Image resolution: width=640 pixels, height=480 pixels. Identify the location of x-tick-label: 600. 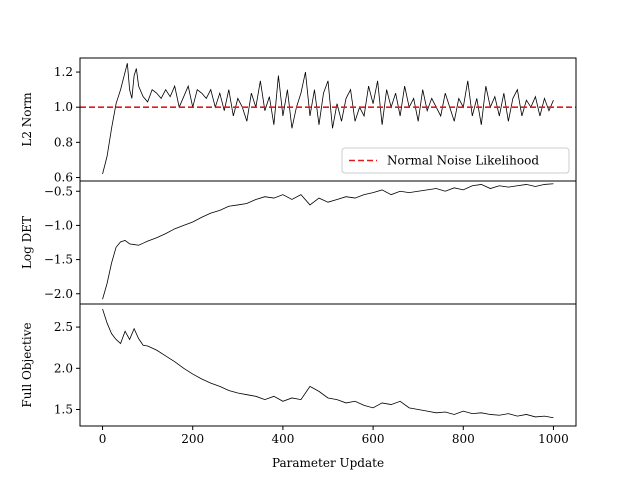
(373, 439).